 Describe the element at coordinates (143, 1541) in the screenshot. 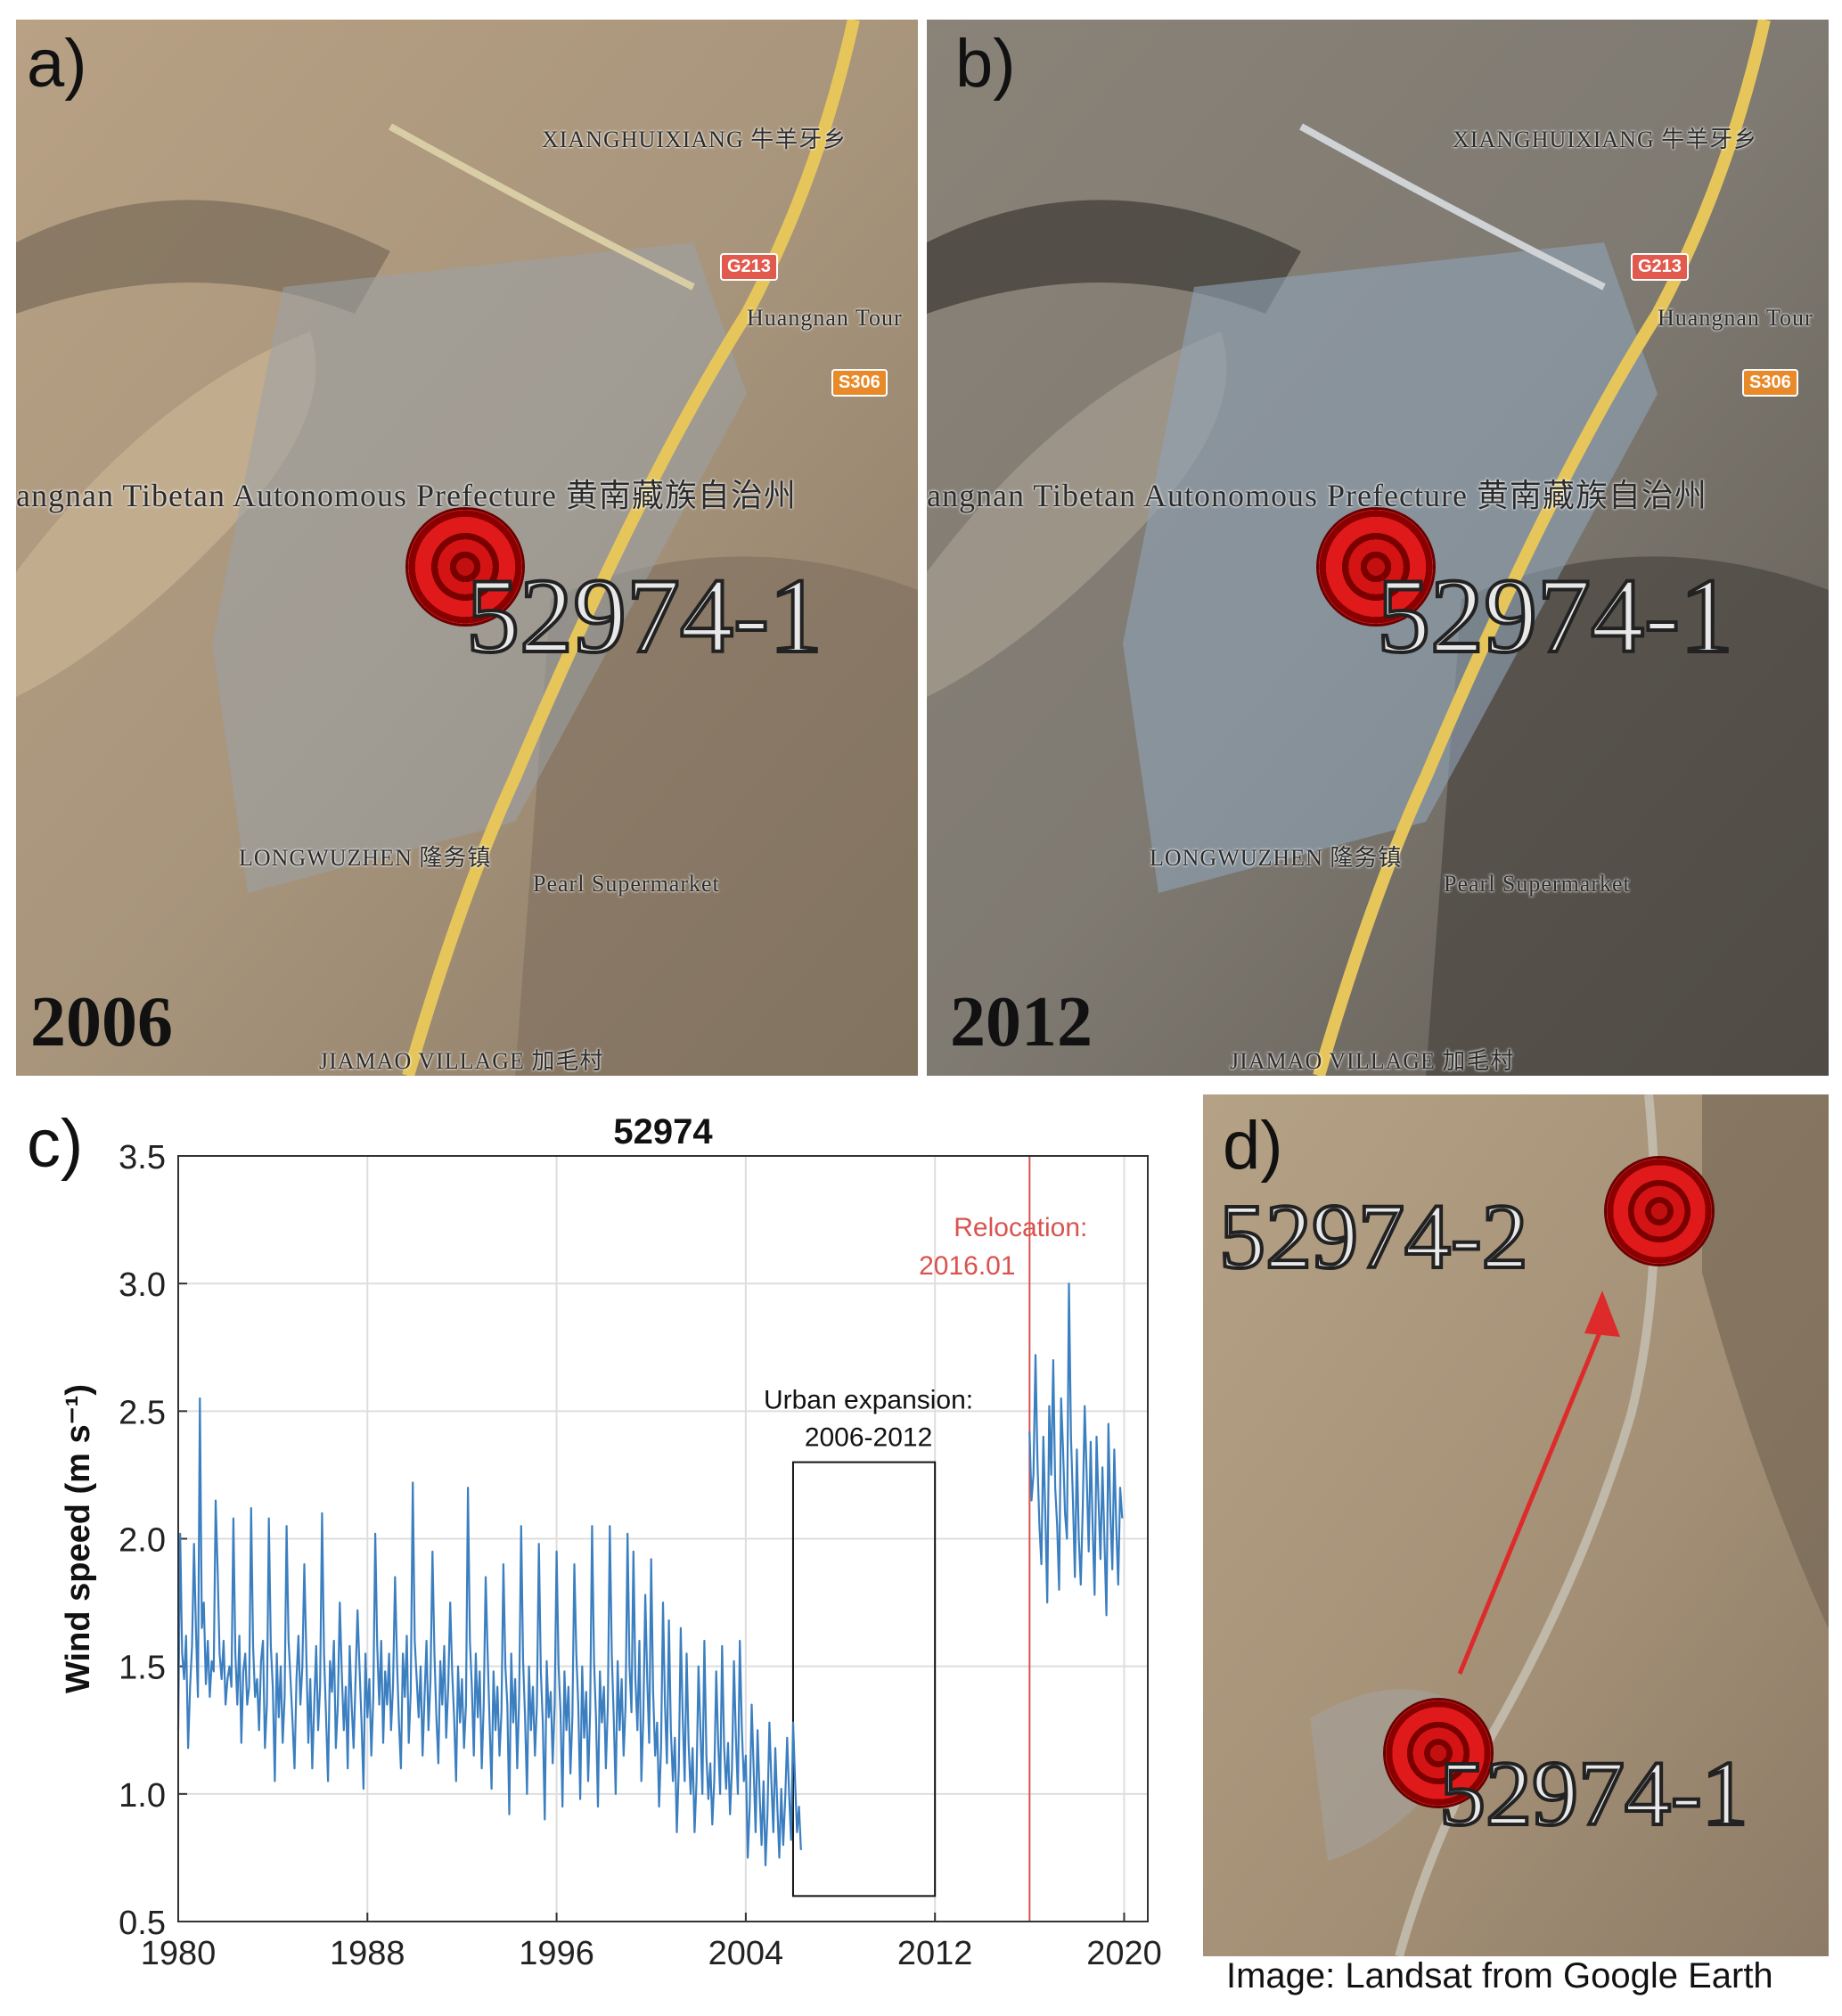

I see `y-tick-label: 2.0` at that location.